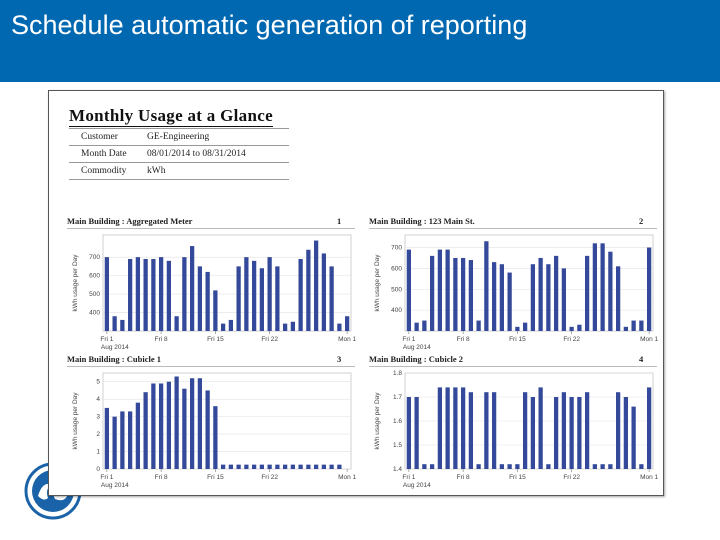  Describe the element at coordinates (98, 399) in the screenshot. I see `y-tick-label: 4` at that location.